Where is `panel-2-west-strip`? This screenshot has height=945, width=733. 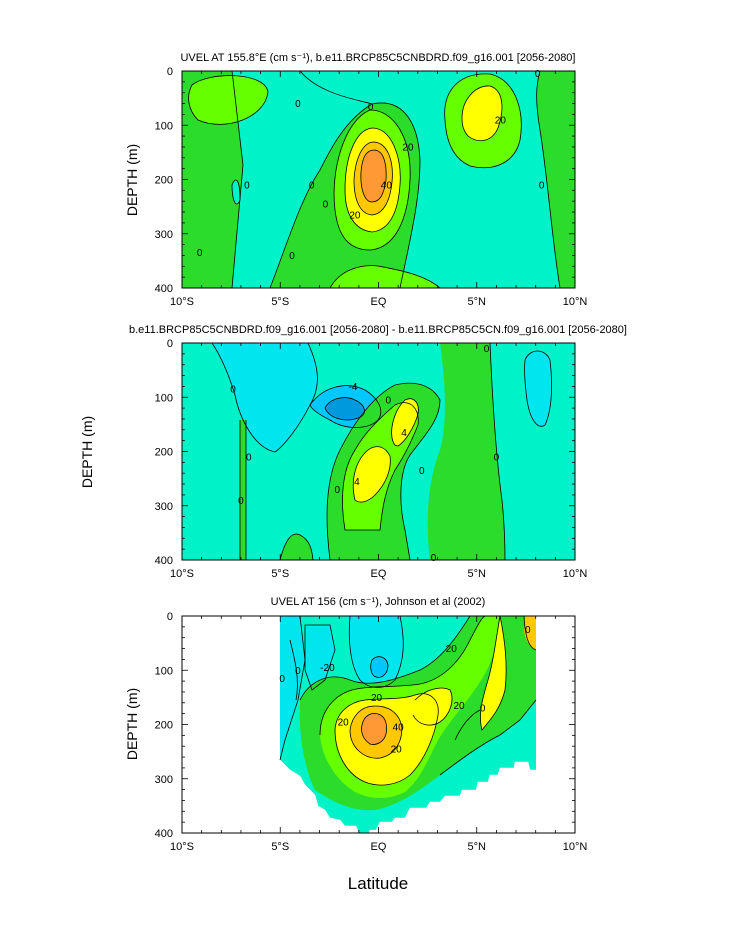 panel-2-west-strip is located at coordinates (243, 490).